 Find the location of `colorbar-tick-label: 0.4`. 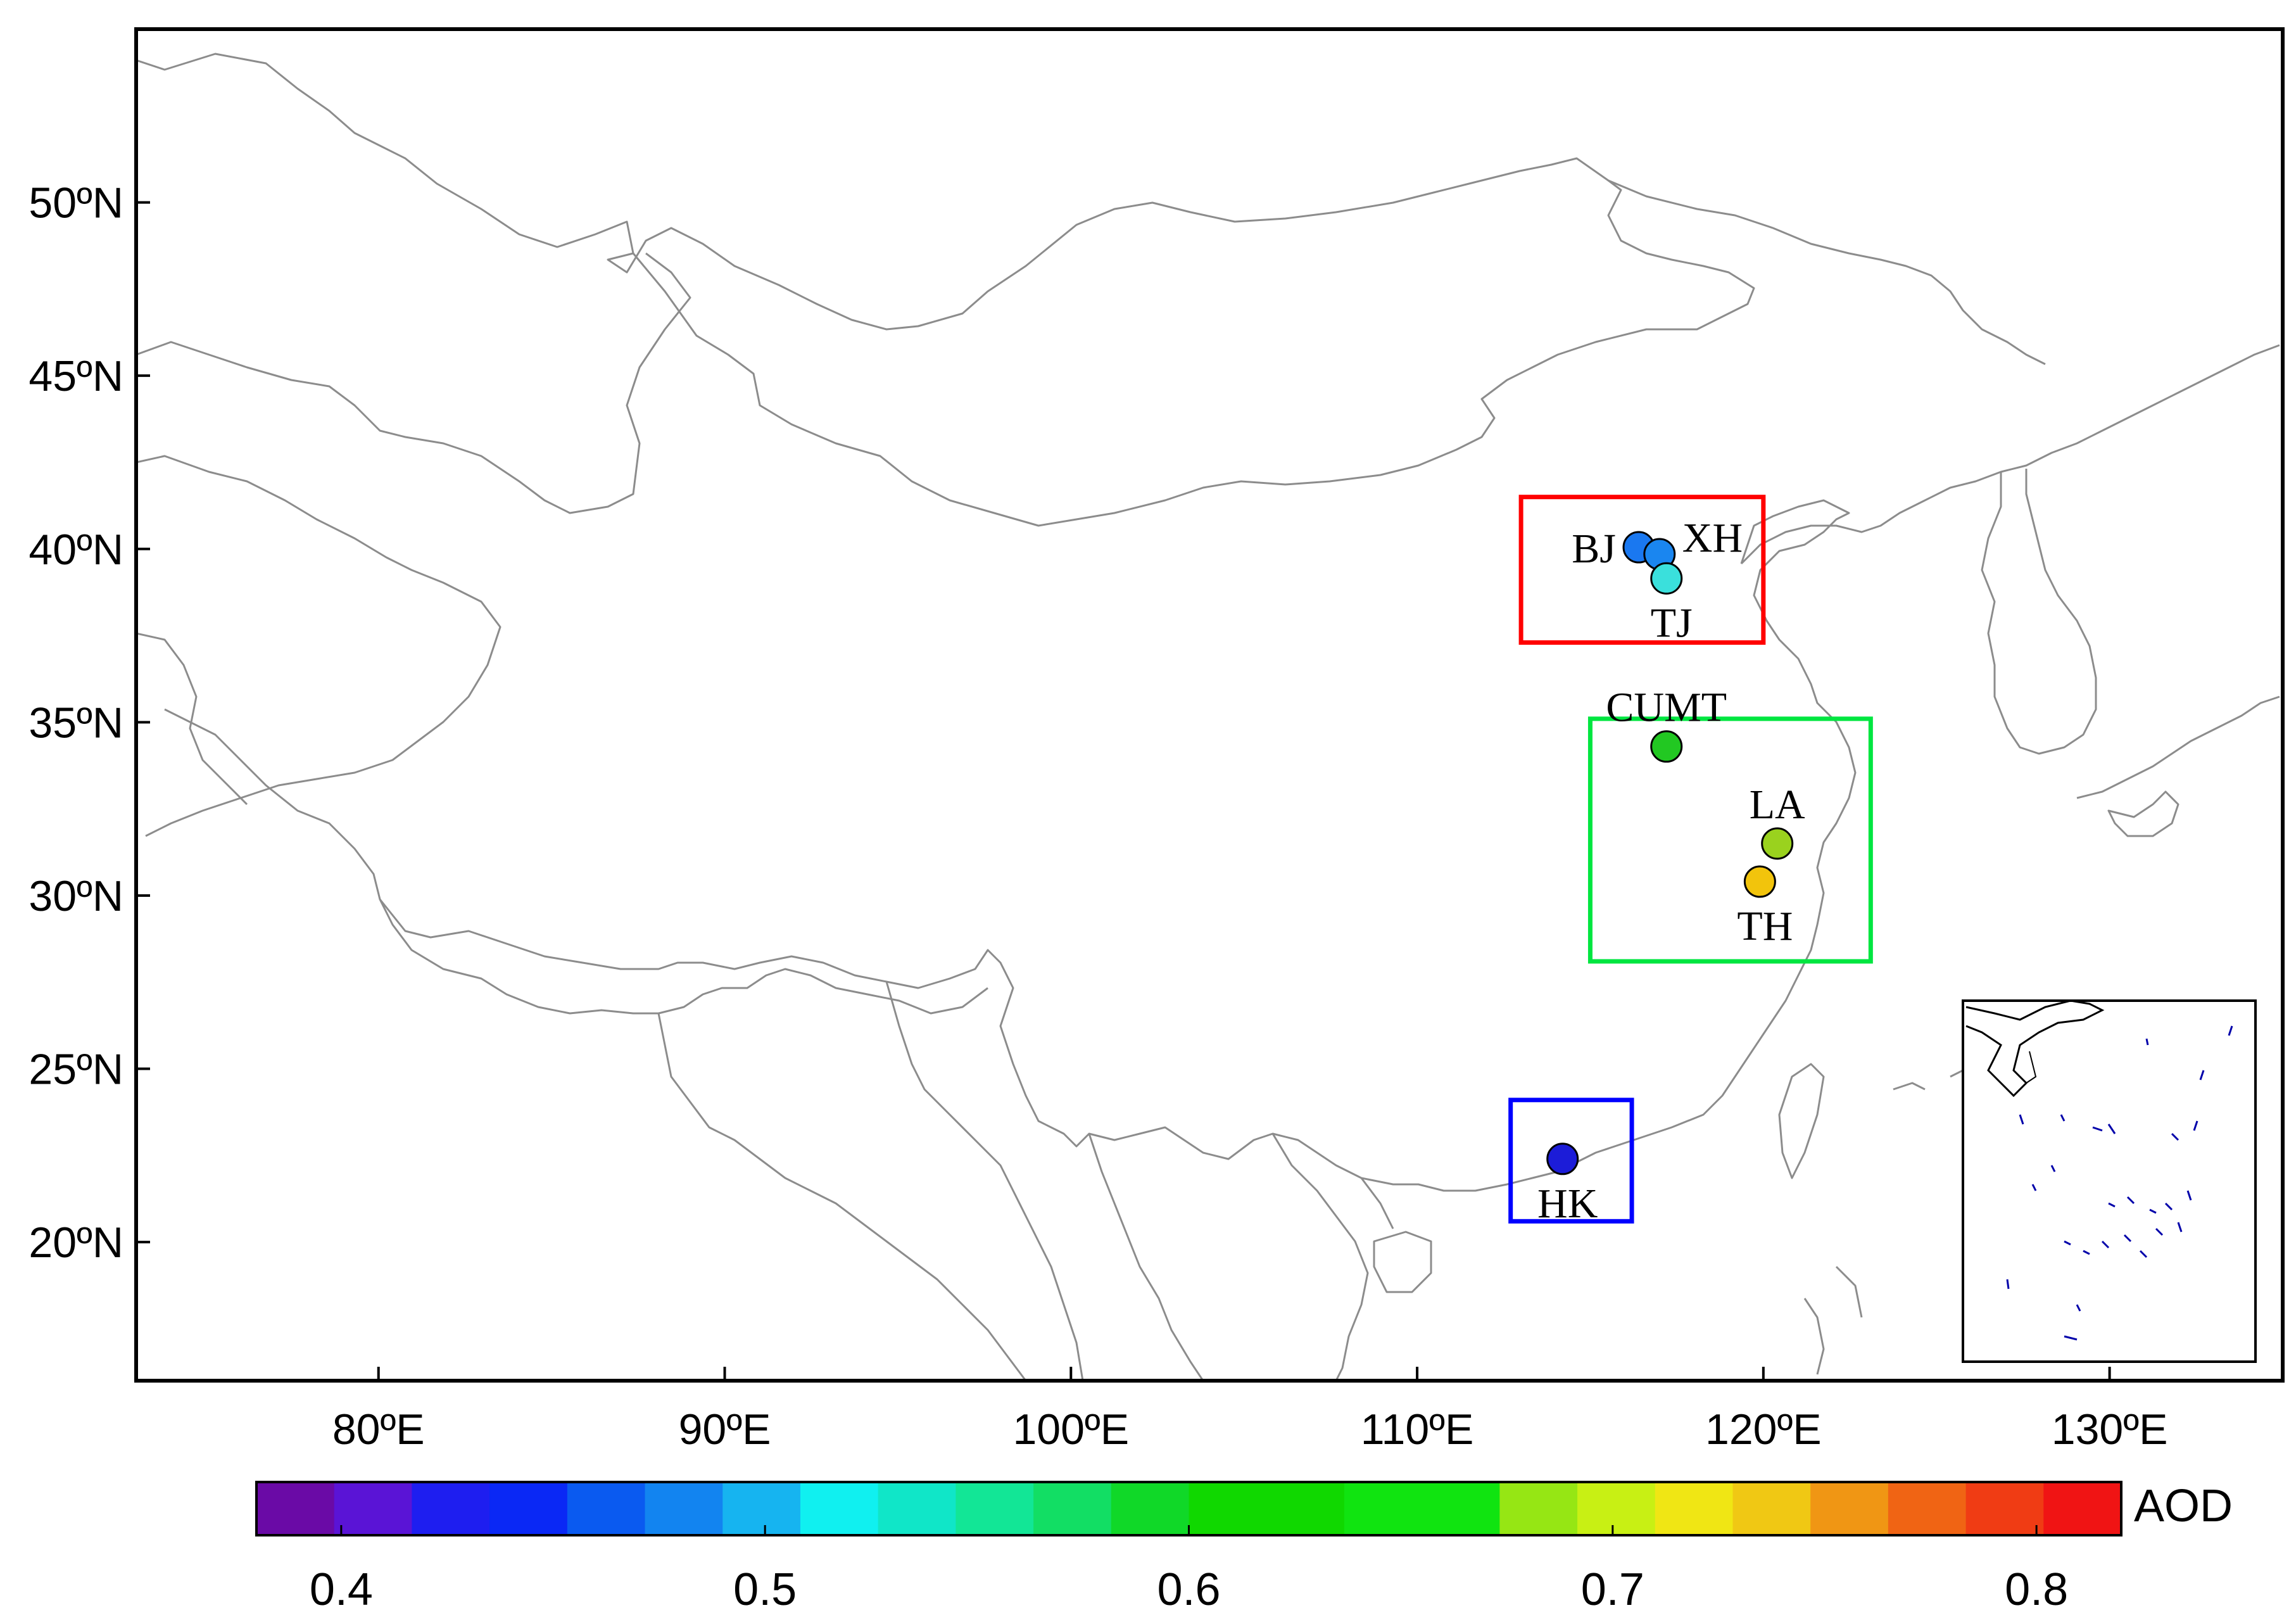

colorbar-tick-label: 0.4 is located at coordinates (341, 1589).